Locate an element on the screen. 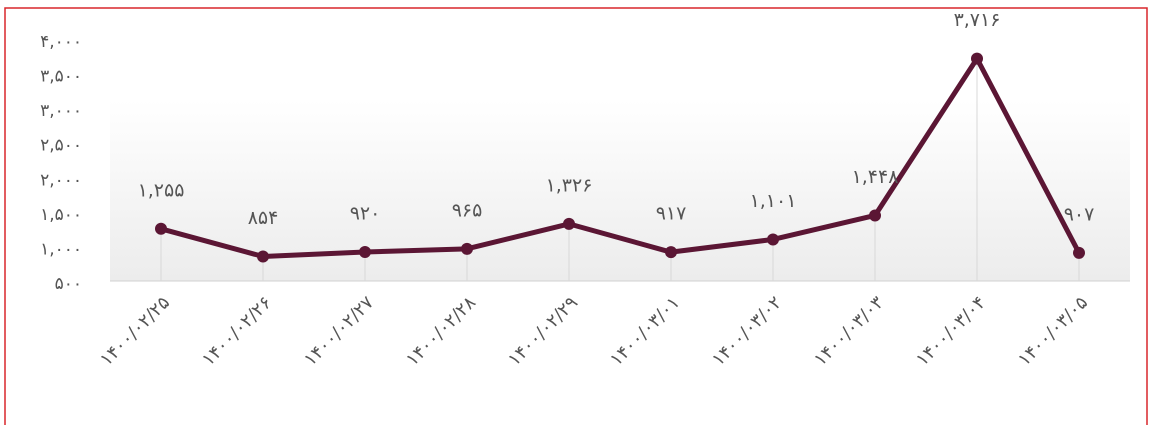  data-label: ۹۰۷ is located at coordinates (1079, 214).